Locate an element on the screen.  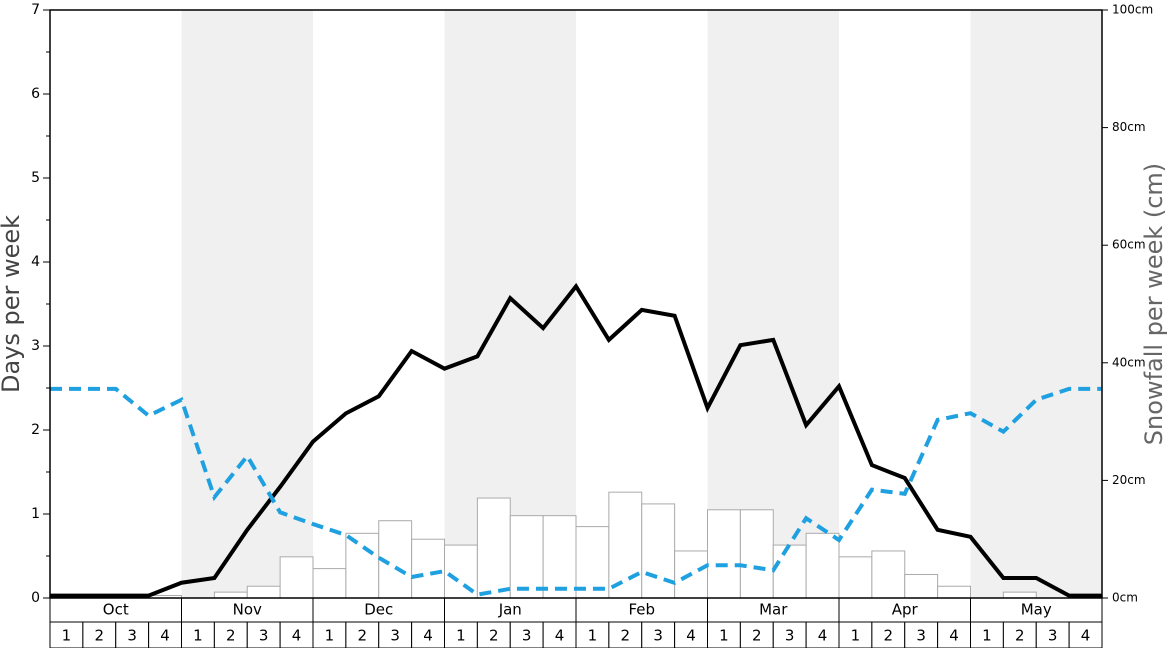
month-label: Jan is located at coordinates (510, 610).